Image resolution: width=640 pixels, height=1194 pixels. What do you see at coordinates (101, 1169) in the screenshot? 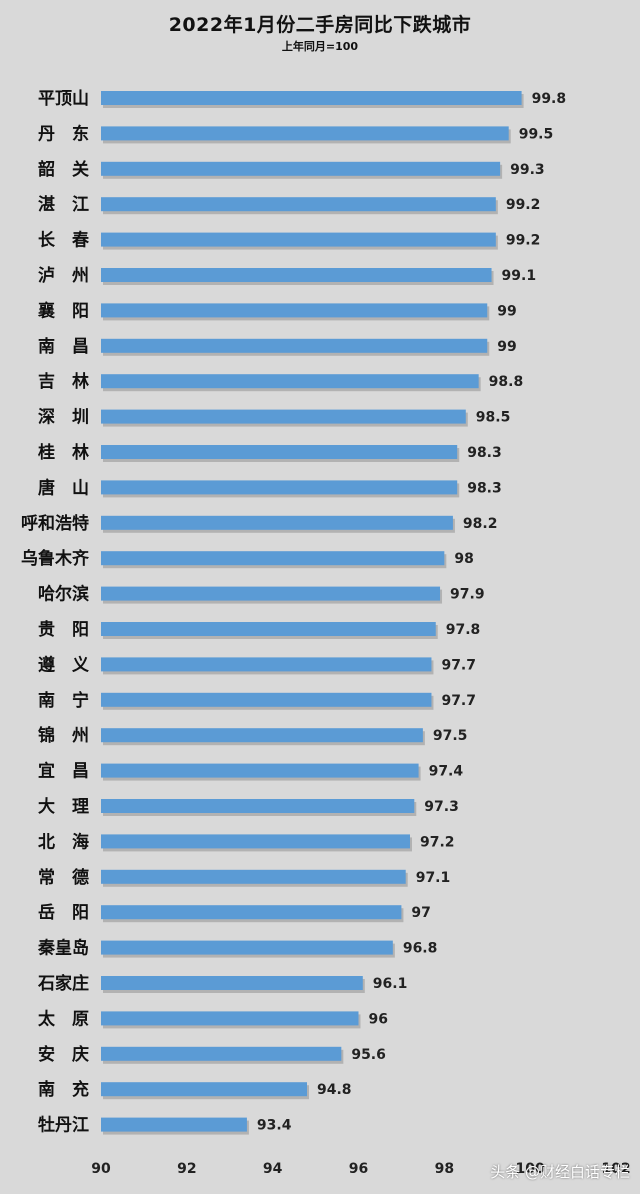
I see `x-tick-label: 90` at bounding box center [101, 1169].